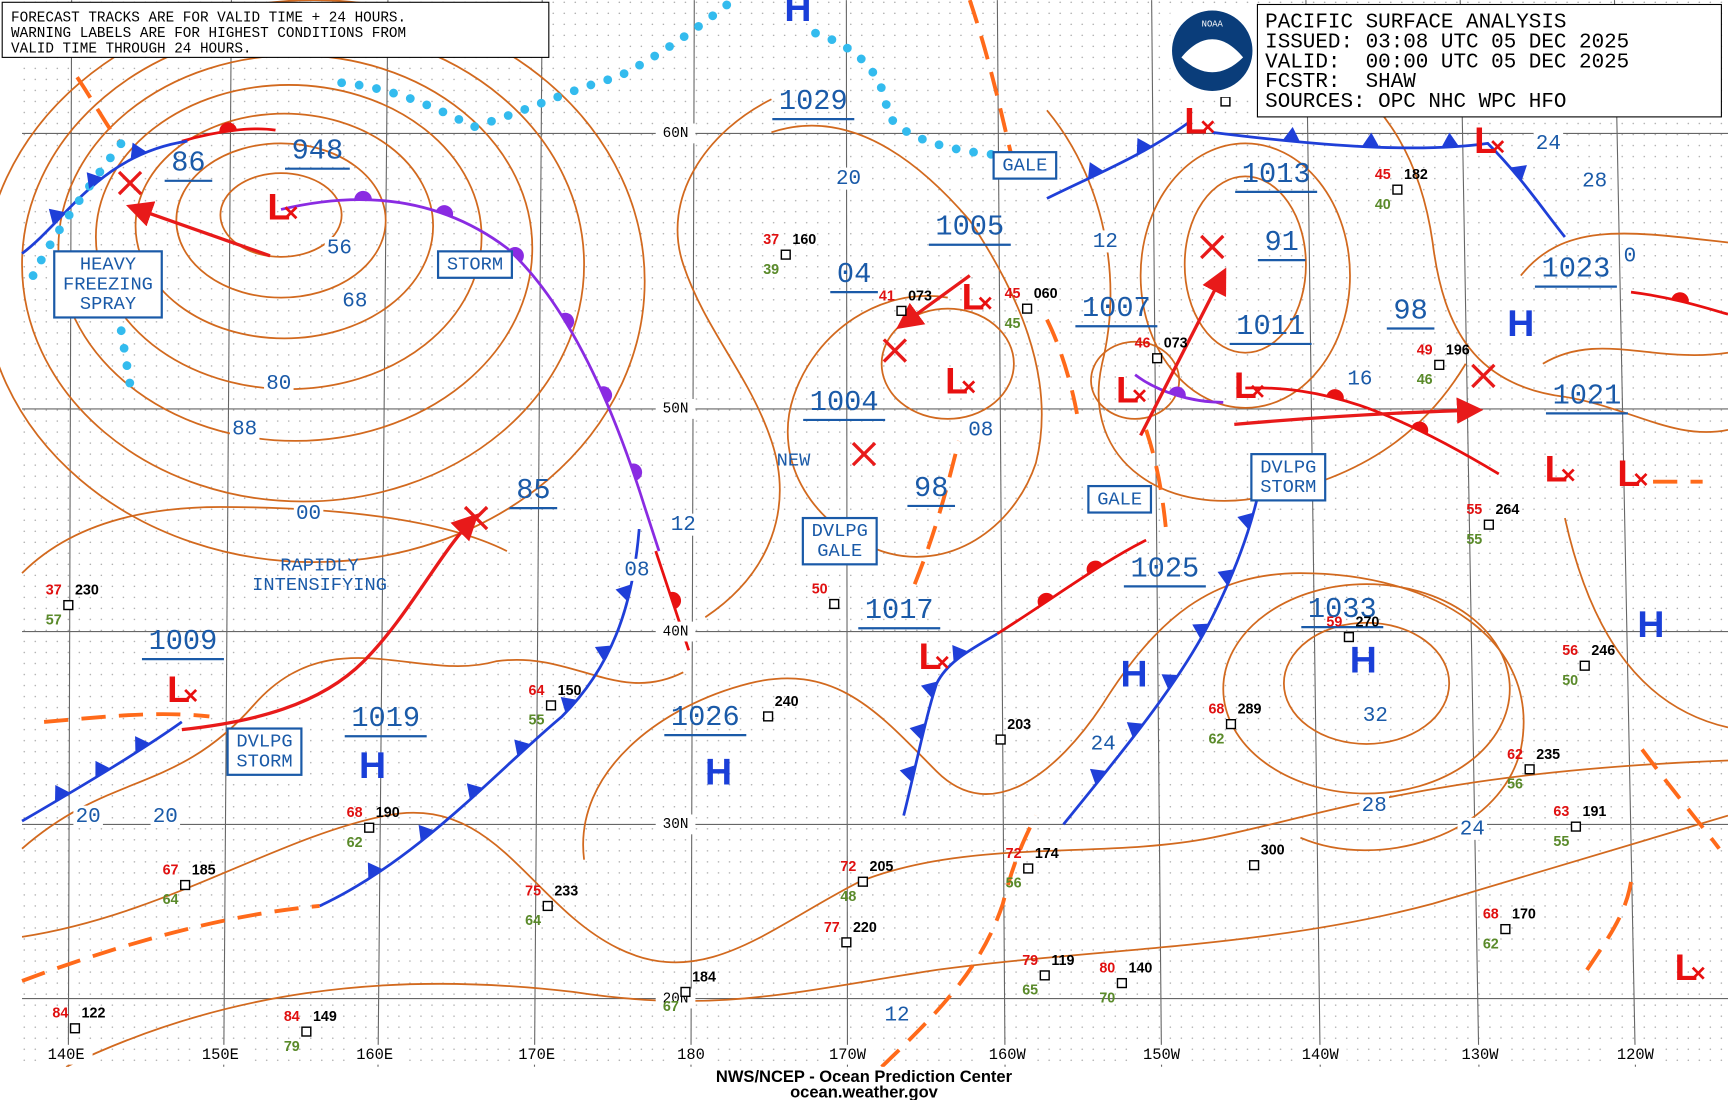  I want to click on station-temp: 75, so click(533, 891).